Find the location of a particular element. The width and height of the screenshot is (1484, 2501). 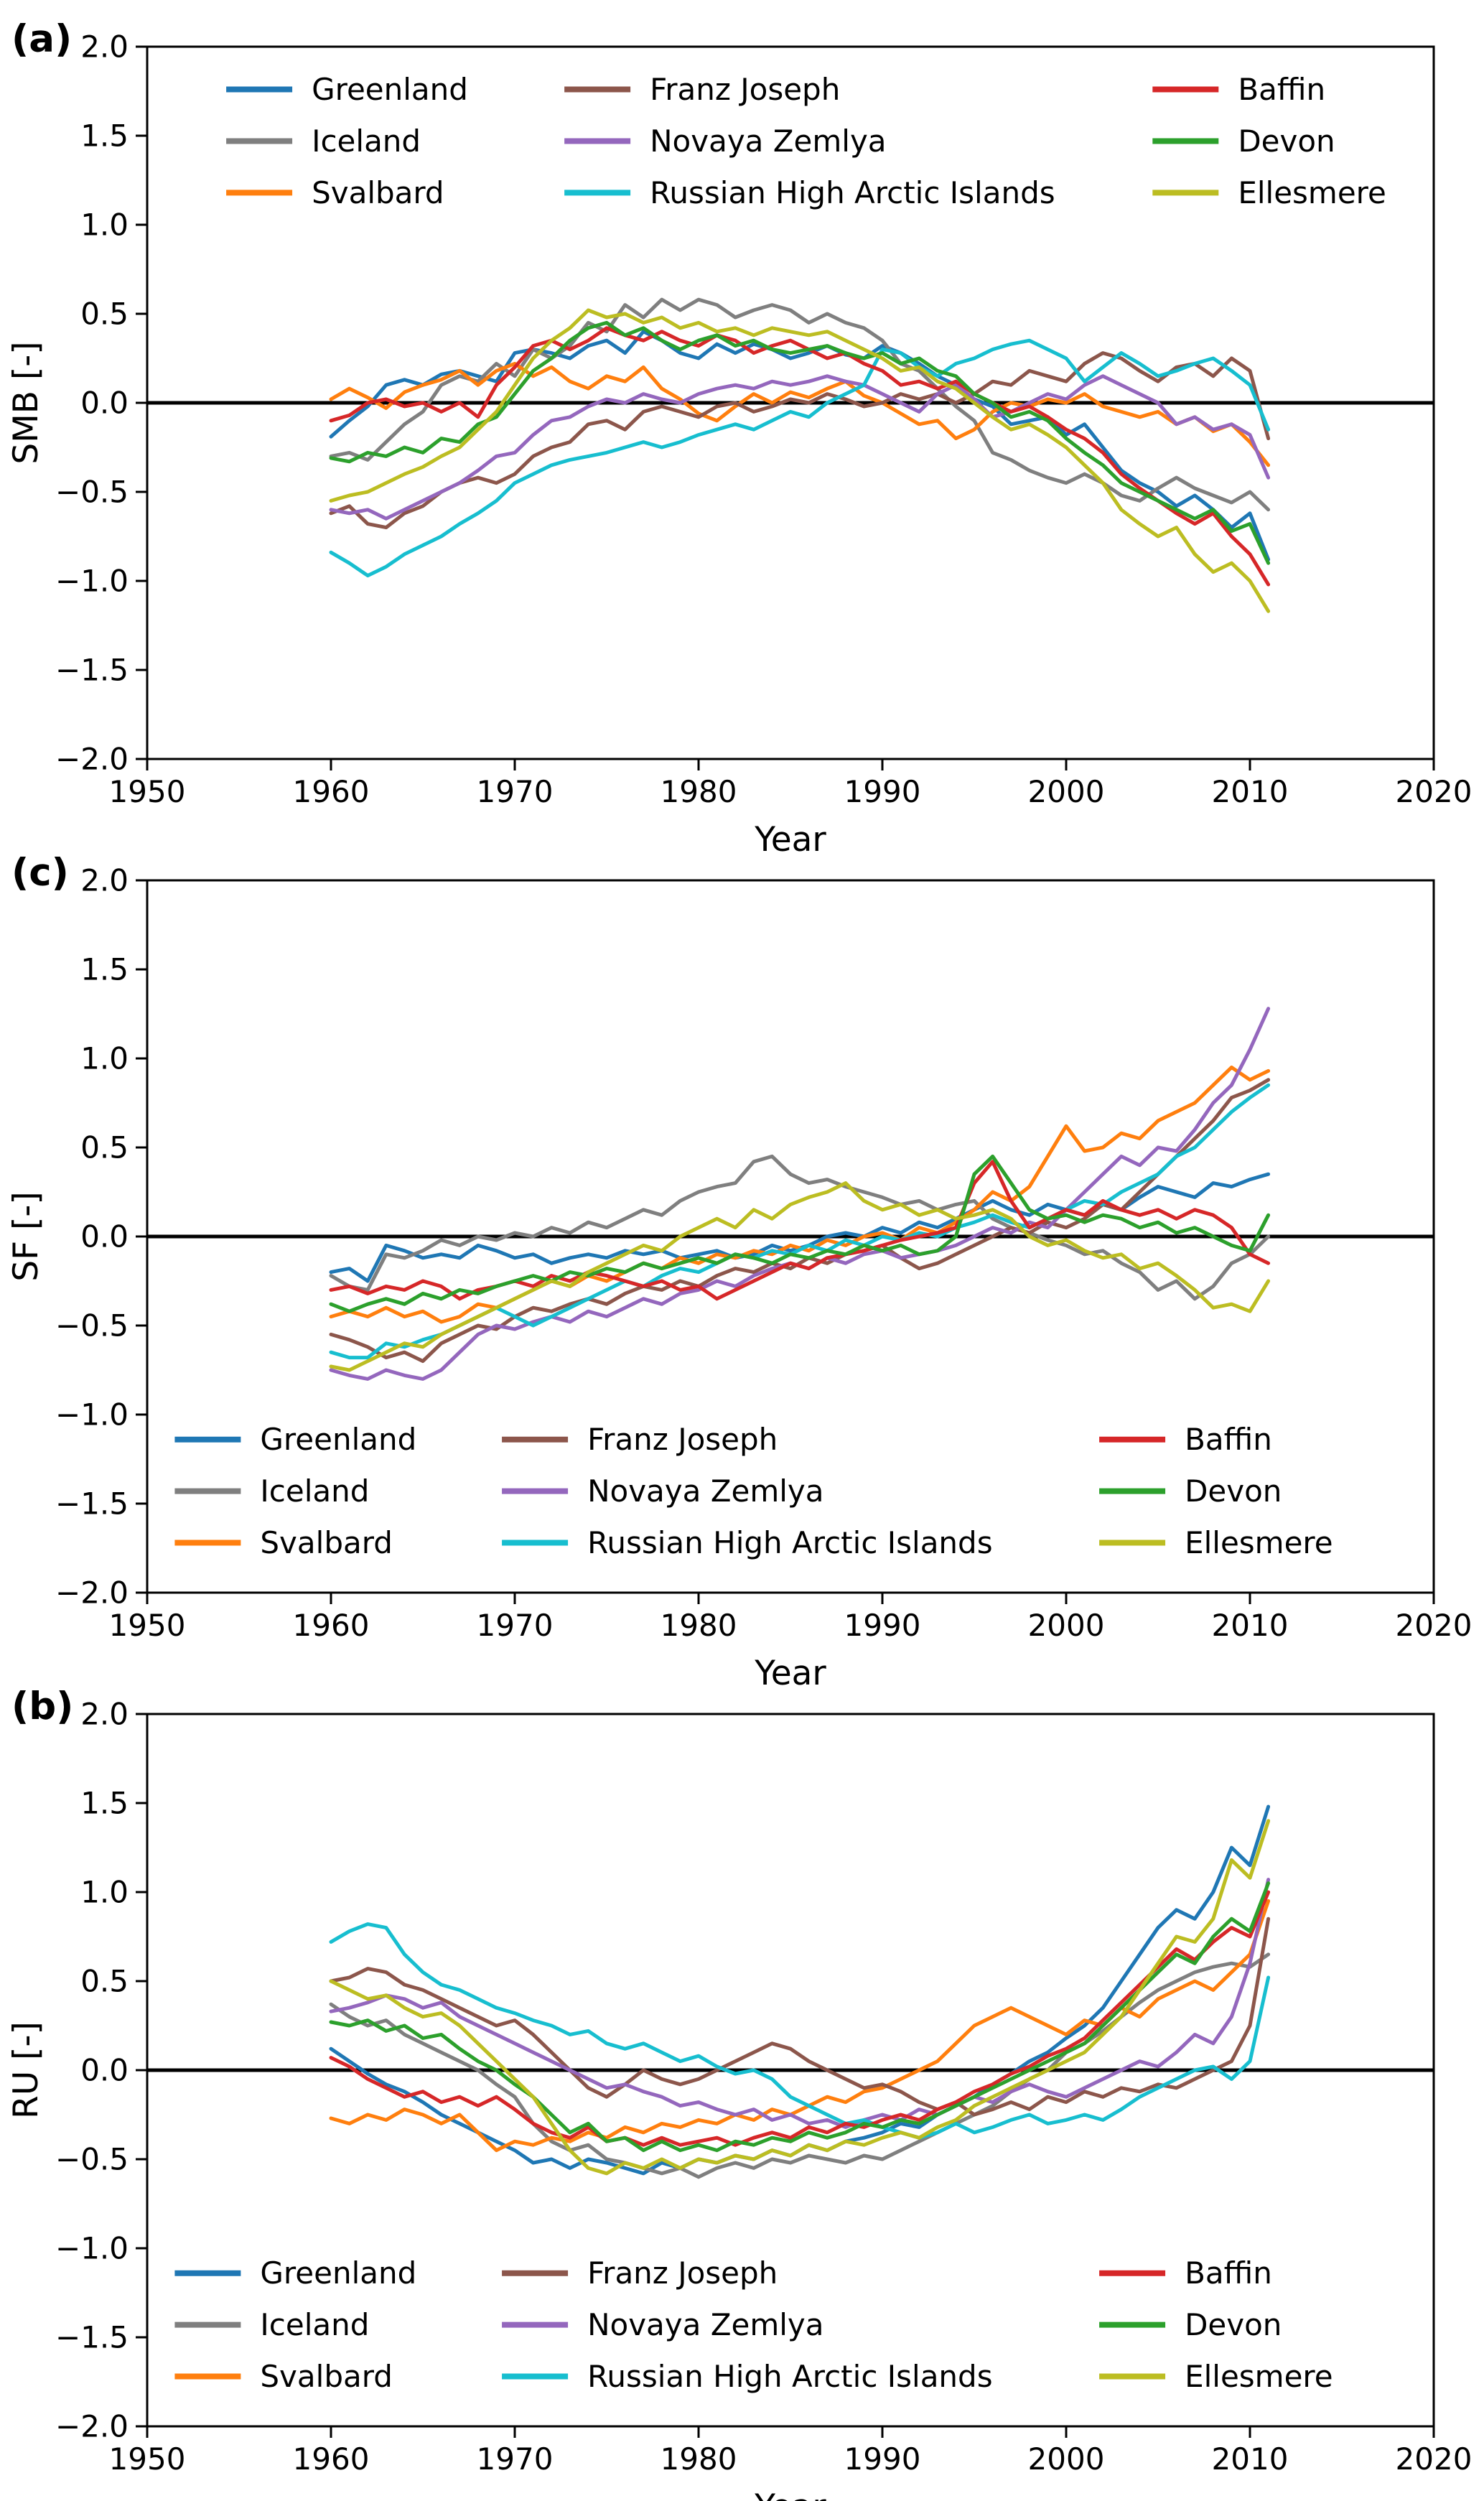

series-line-franz-joseph is located at coordinates (800, 2016).